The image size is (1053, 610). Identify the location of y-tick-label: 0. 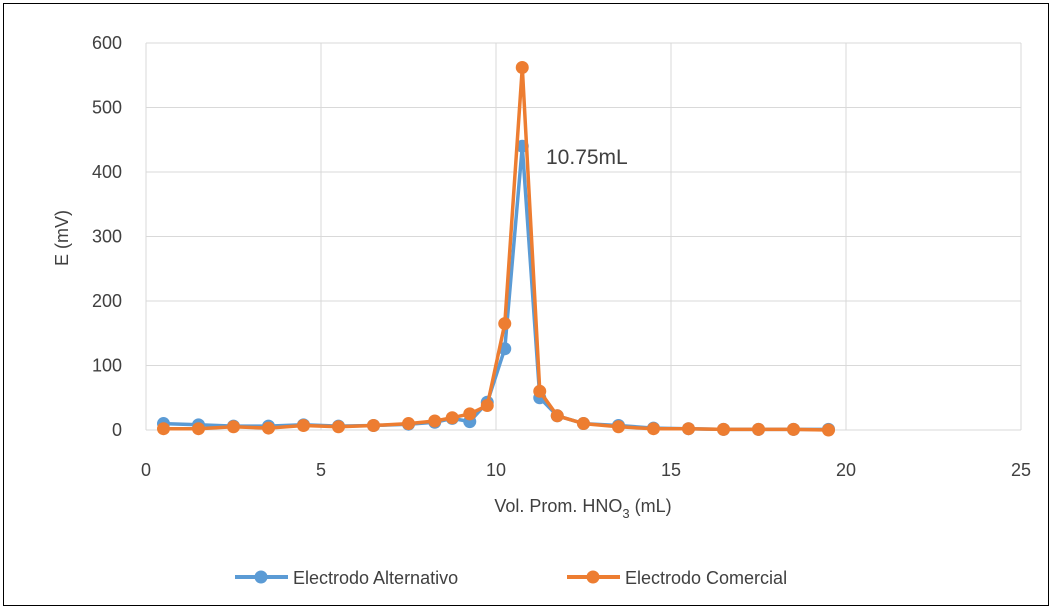
(117, 430).